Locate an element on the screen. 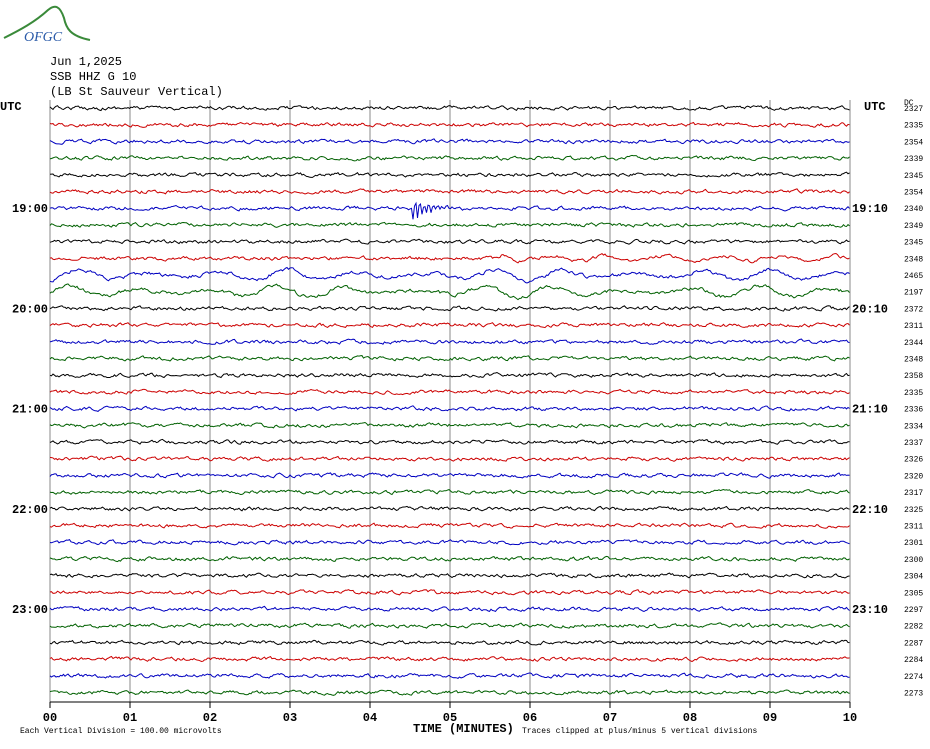 The height and width of the screenshot is (749, 930). x-tick-label: 05 is located at coordinates (450, 718).